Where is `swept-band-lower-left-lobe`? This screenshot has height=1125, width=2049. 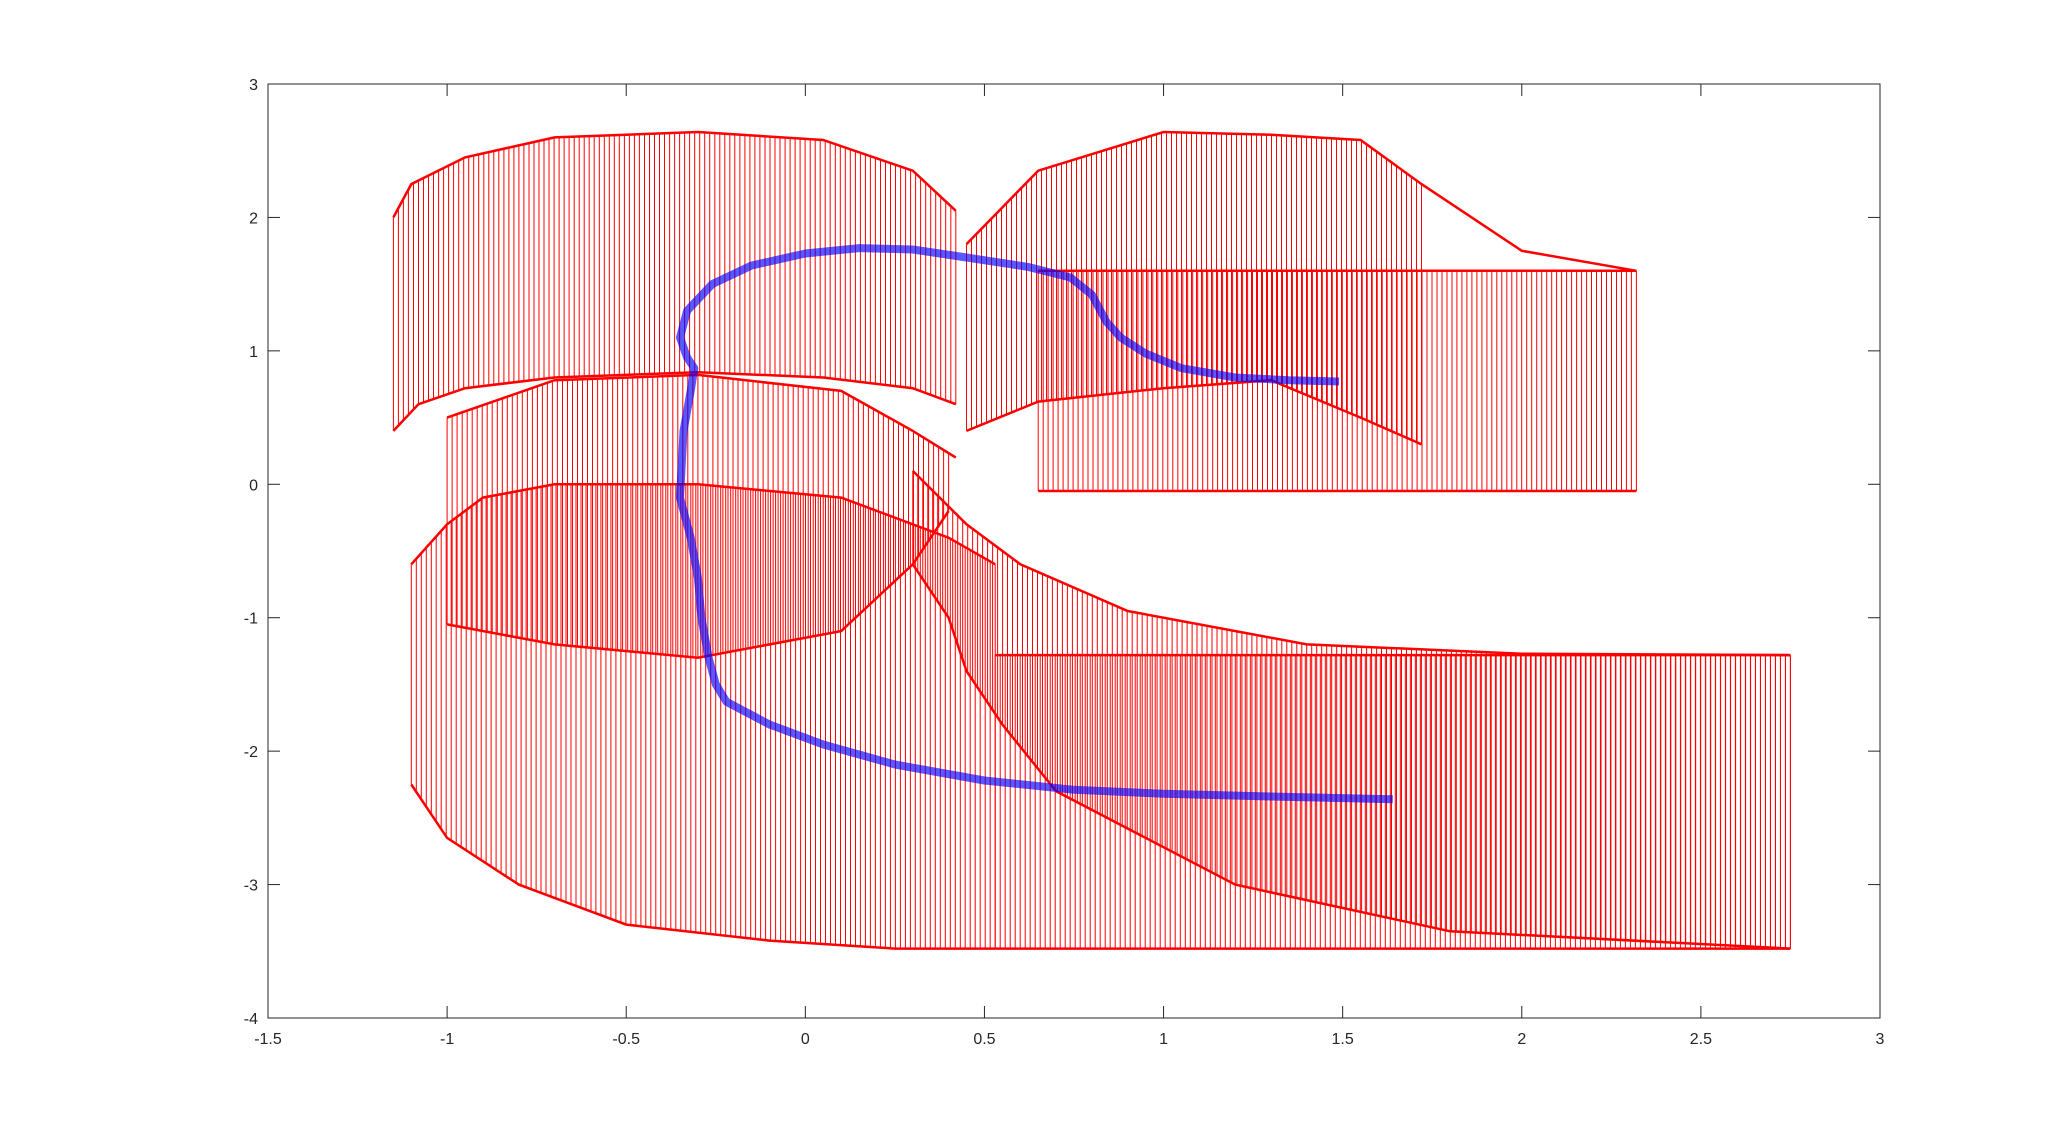
swept-band-lower-left-lobe is located at coordinates (703, 716).